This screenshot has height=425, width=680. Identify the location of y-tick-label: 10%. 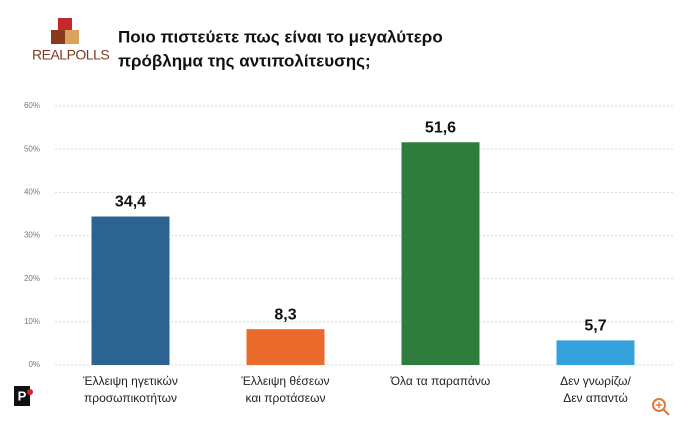
(32, 321).